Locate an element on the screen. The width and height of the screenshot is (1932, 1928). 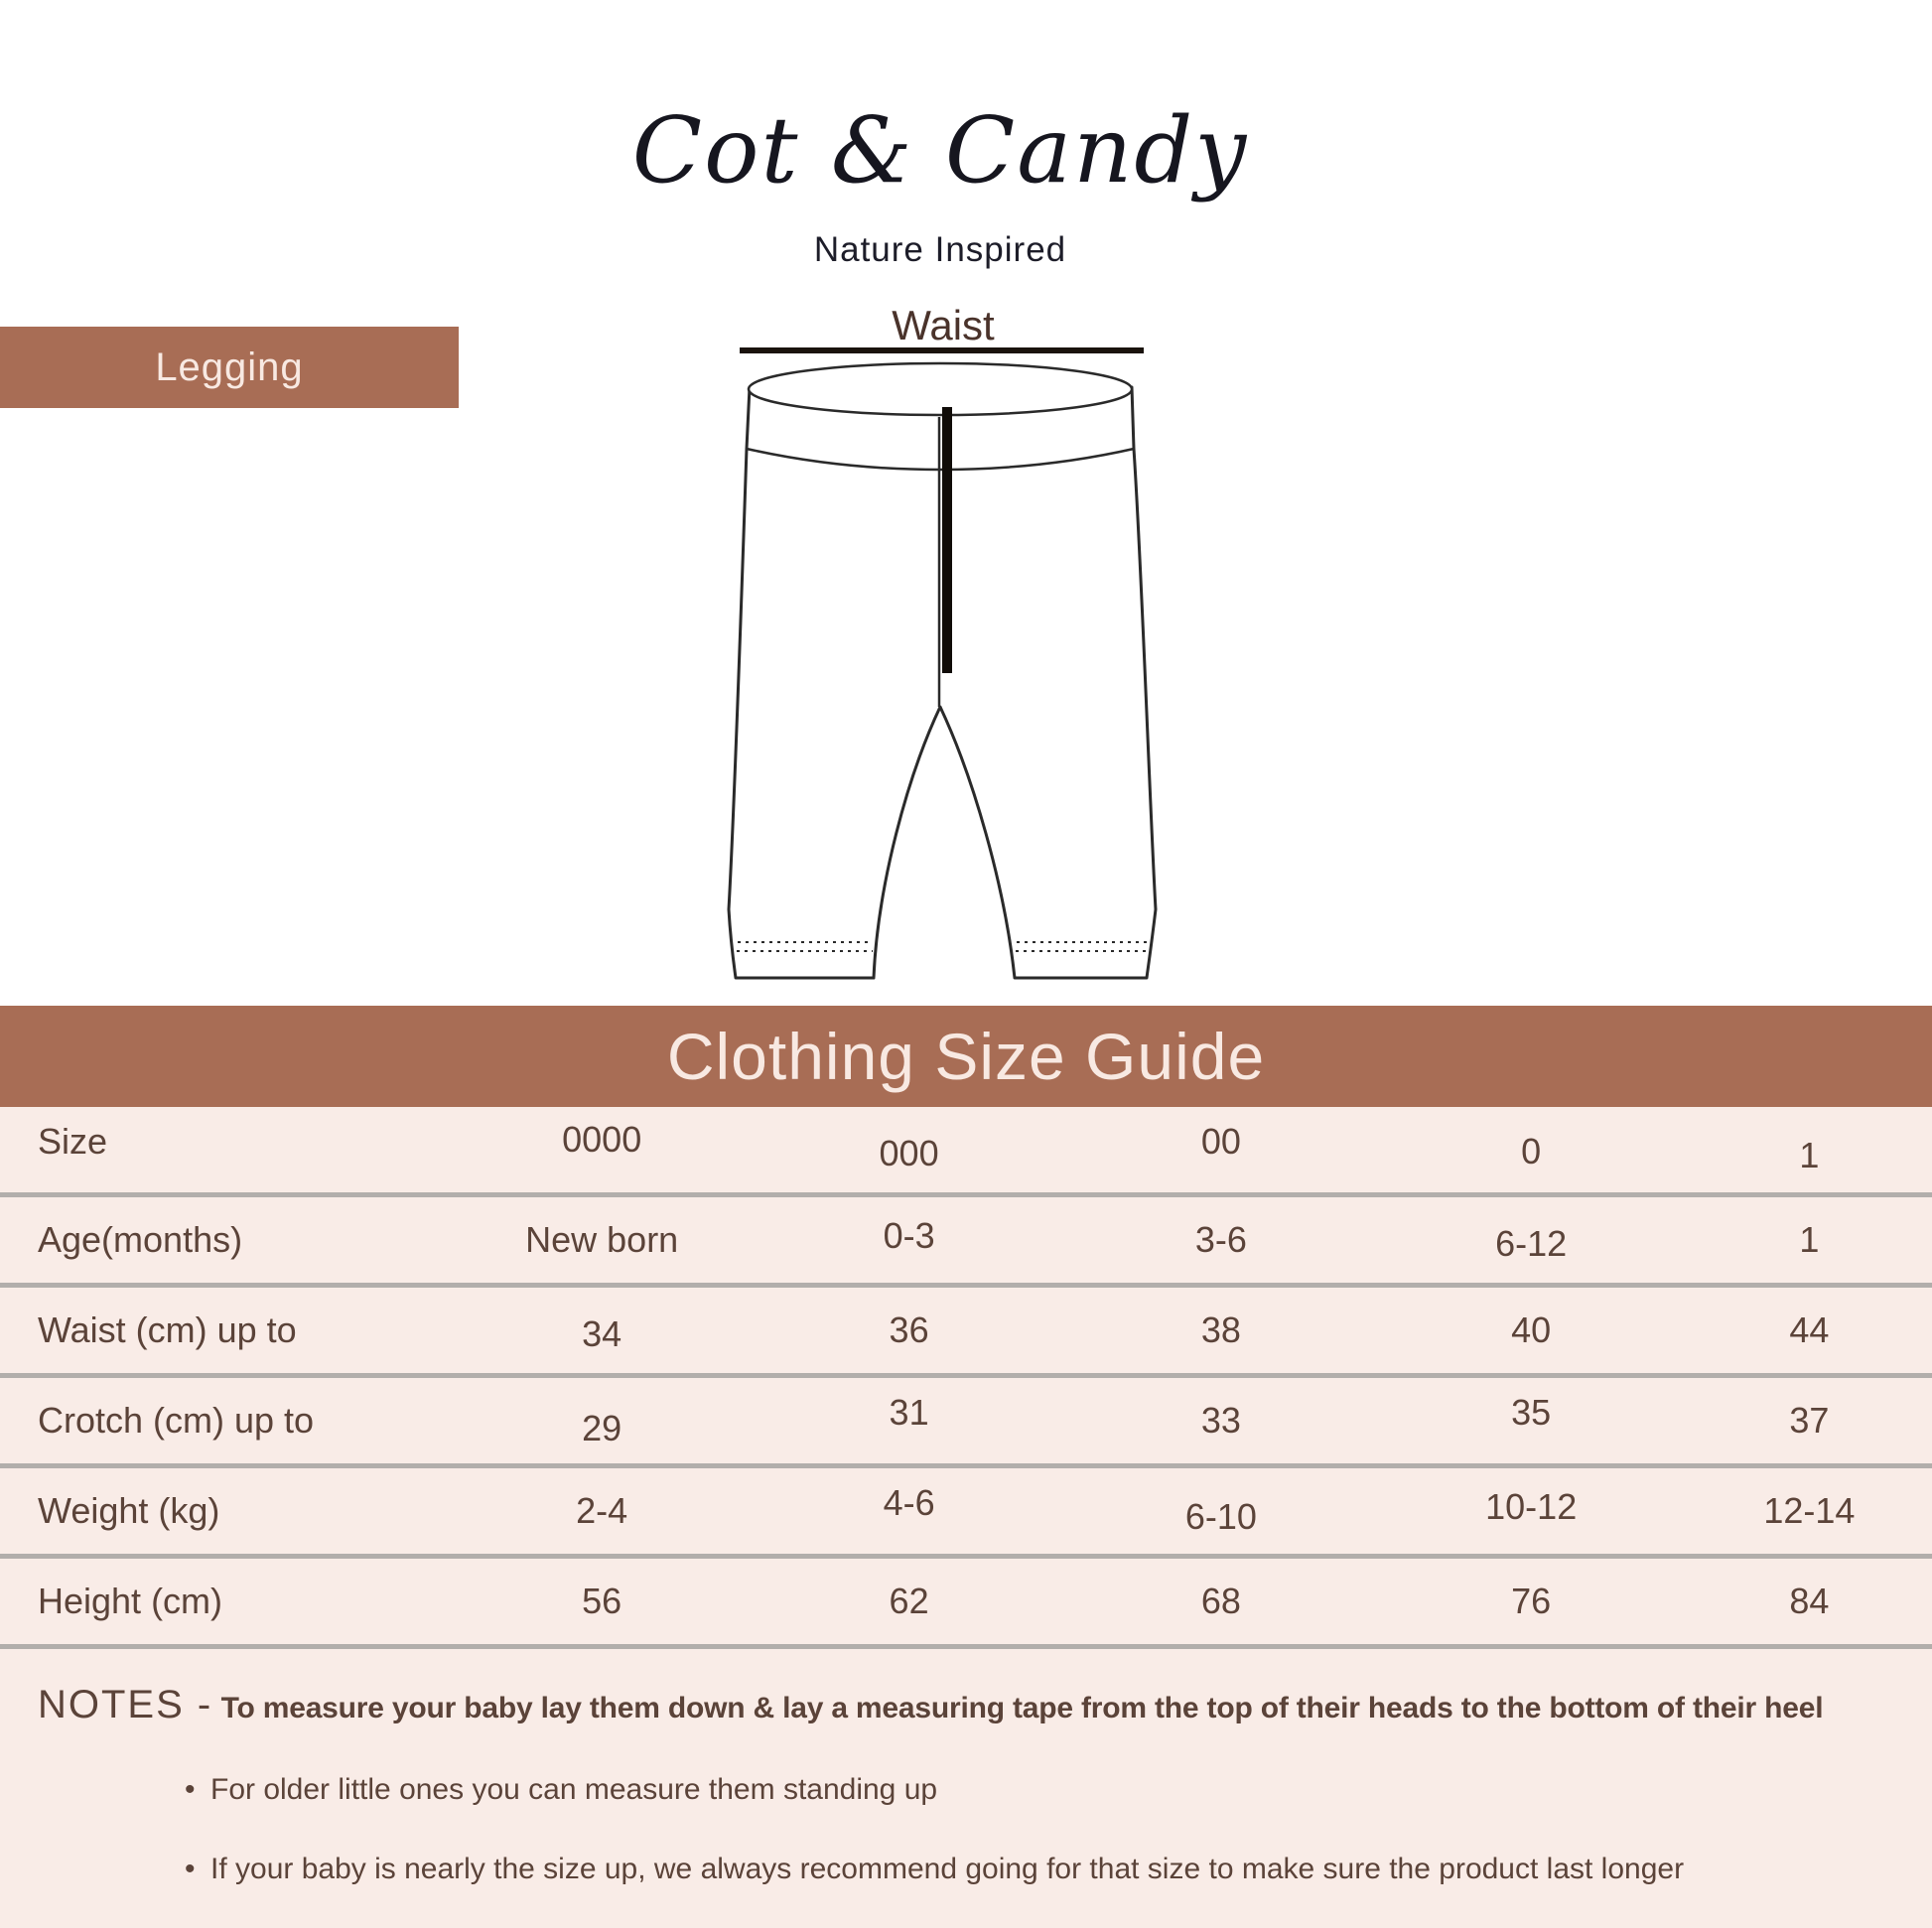
product-label-banner: Legging is located at coordinates (230, 367).